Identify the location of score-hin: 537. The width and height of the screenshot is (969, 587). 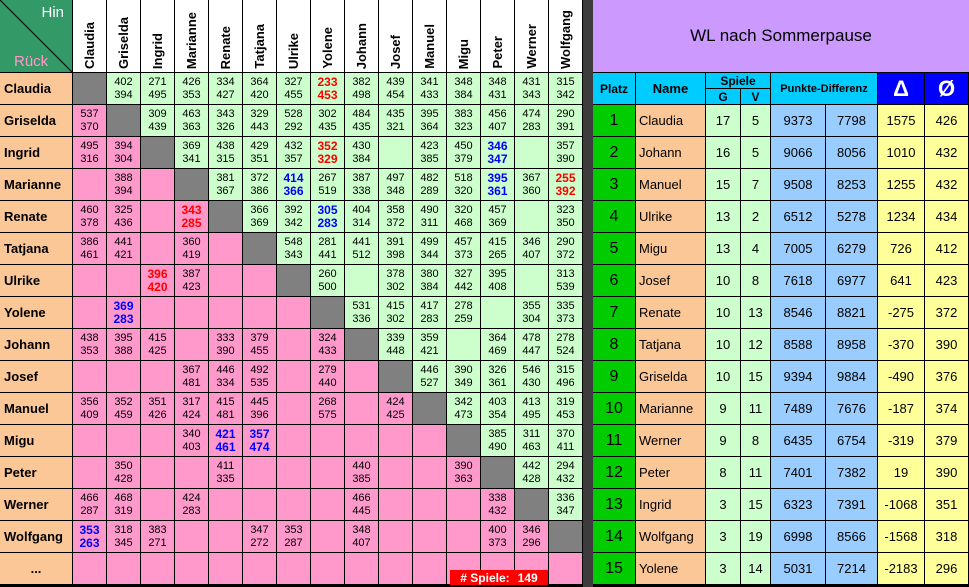
(89, 113).